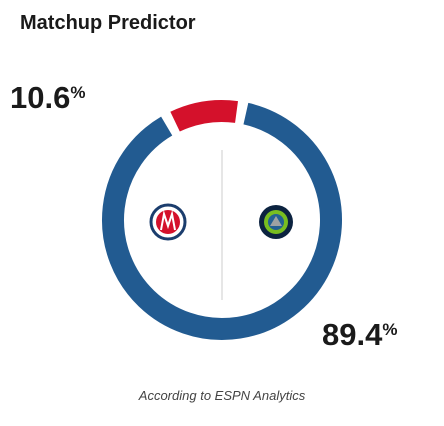 Image resolution: width=444 pixels, height=426 pixels. I want to click on chart-title: Matchup Predictor, so click(108, 23).